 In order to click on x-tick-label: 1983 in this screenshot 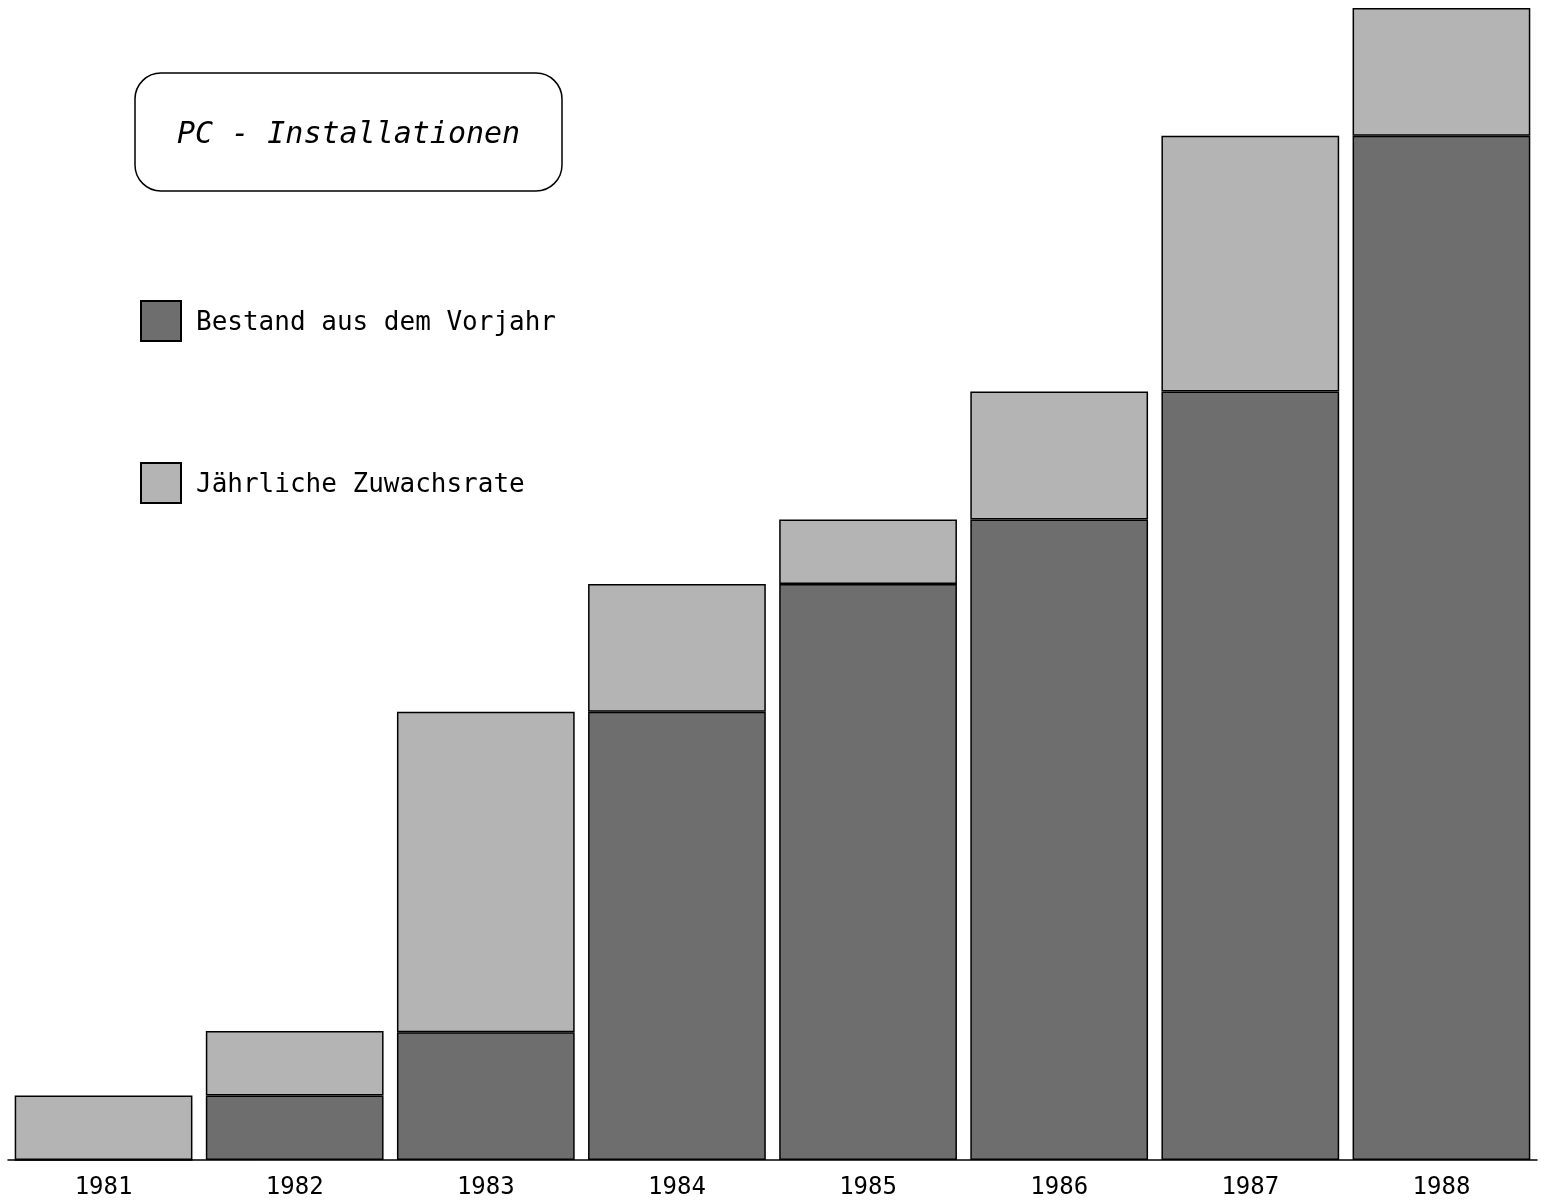, I will do `click(485, 1186)`.